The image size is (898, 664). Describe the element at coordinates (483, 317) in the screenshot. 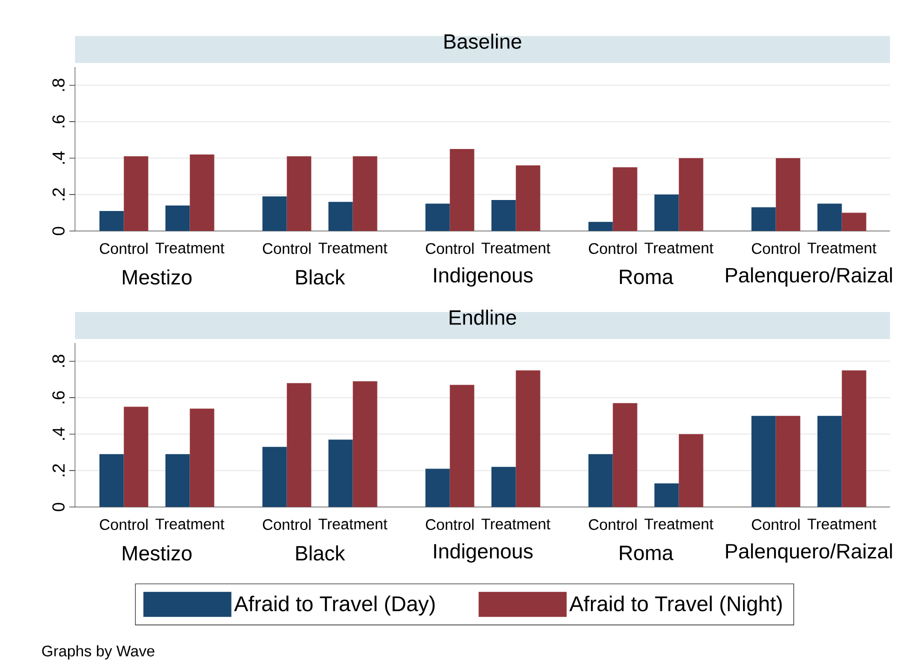

I see `chart-title: Endline` at that location.